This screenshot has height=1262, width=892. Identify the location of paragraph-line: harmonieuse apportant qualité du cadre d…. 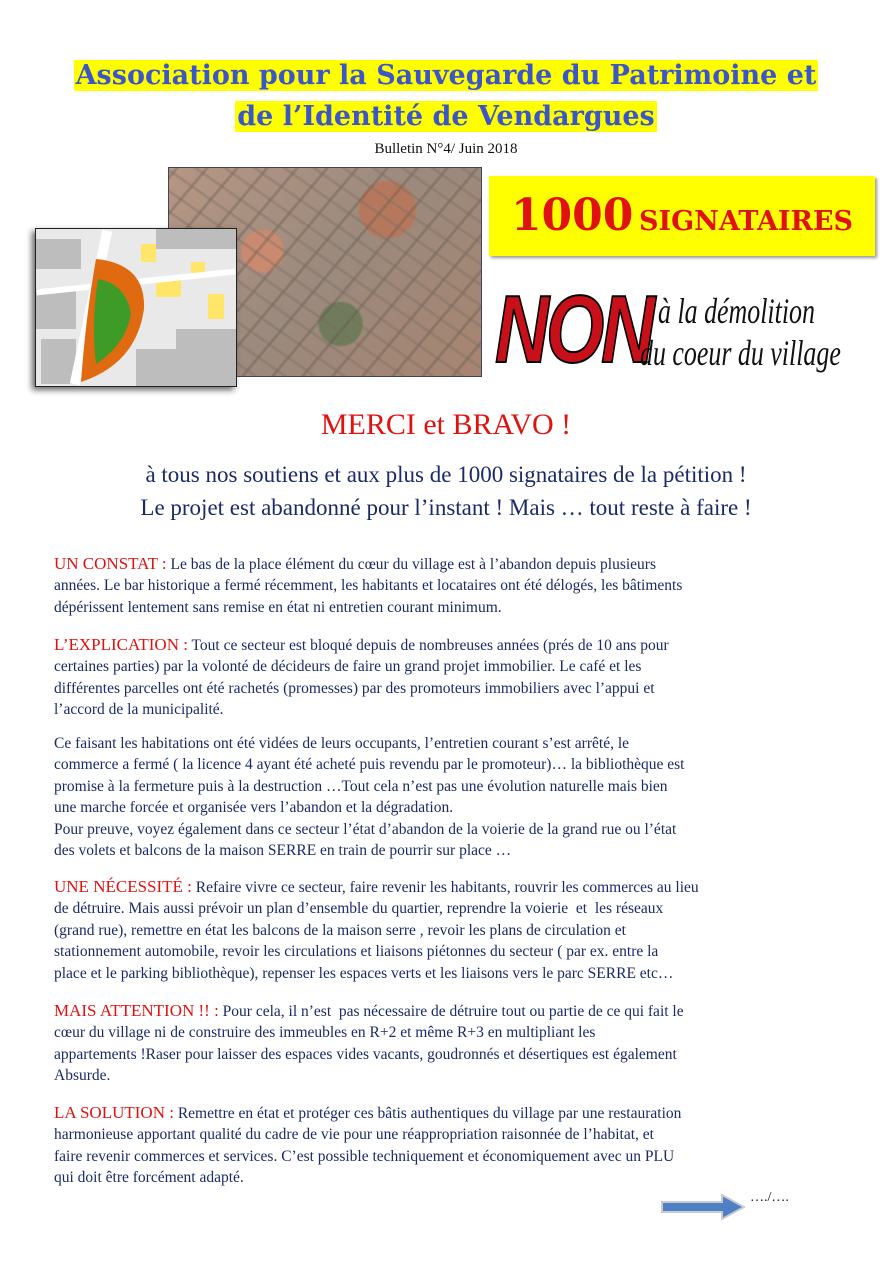
(454, 1134).